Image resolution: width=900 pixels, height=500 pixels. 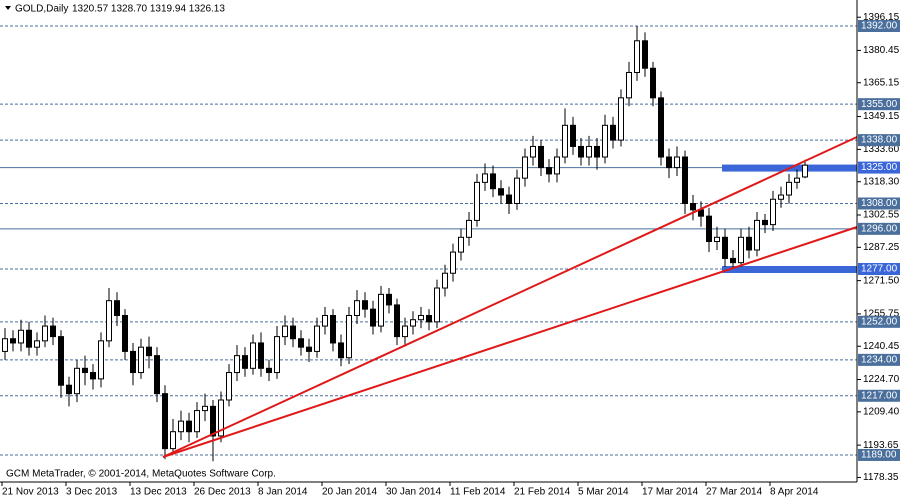 I want to click on x-tick-label: 21 Nov 2013, so click(x=30, y=492).